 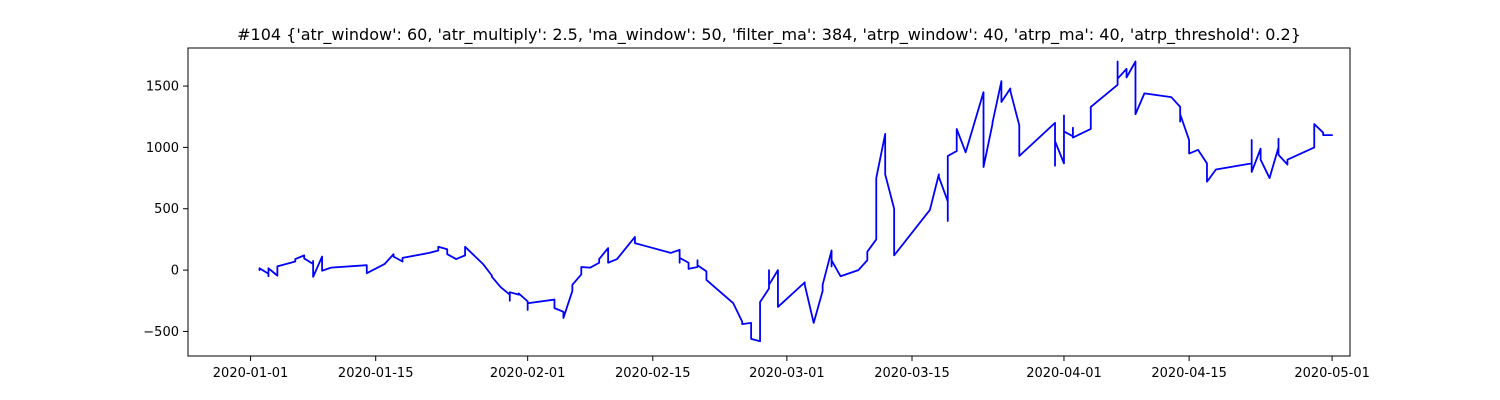 What do you see at coordinates (1332, 373) in the screenshot?
I see `x-tick-label: 2020-05-01` at bounding box center [1332, 373].